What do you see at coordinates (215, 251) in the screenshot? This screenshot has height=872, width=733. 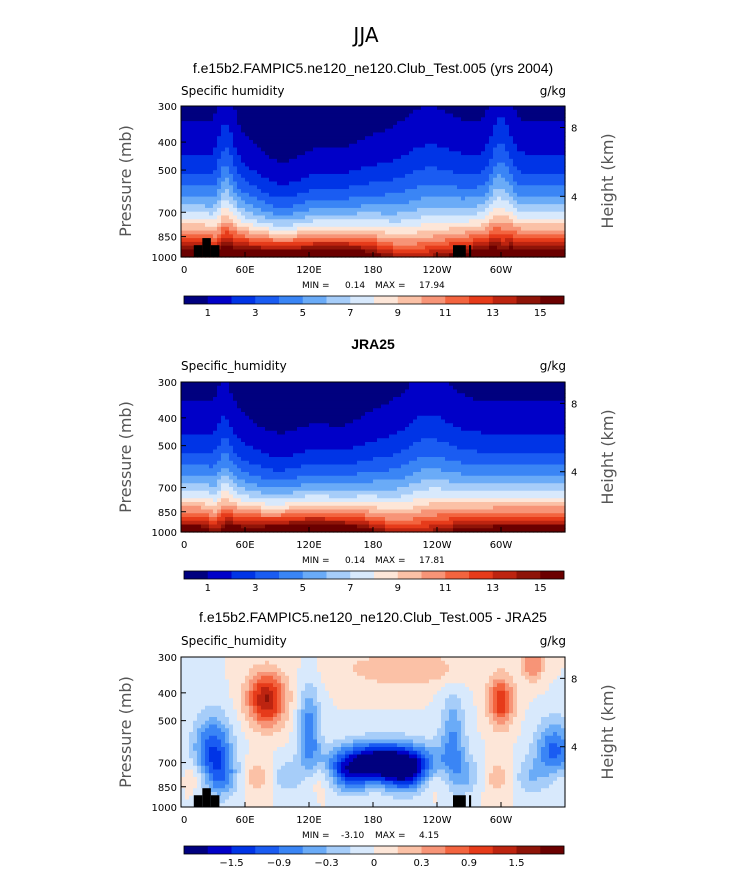 I see `topography-block` at bounding box center [215, 251].